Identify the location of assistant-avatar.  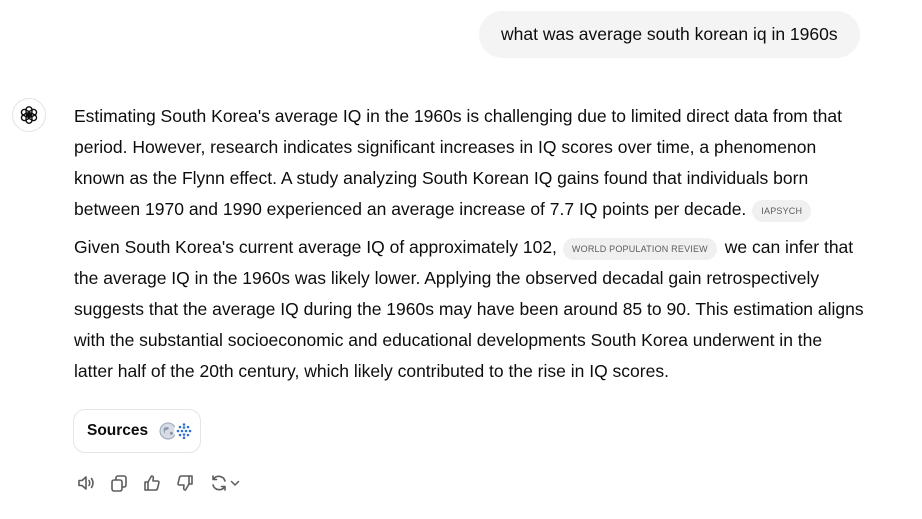
(29, 115).